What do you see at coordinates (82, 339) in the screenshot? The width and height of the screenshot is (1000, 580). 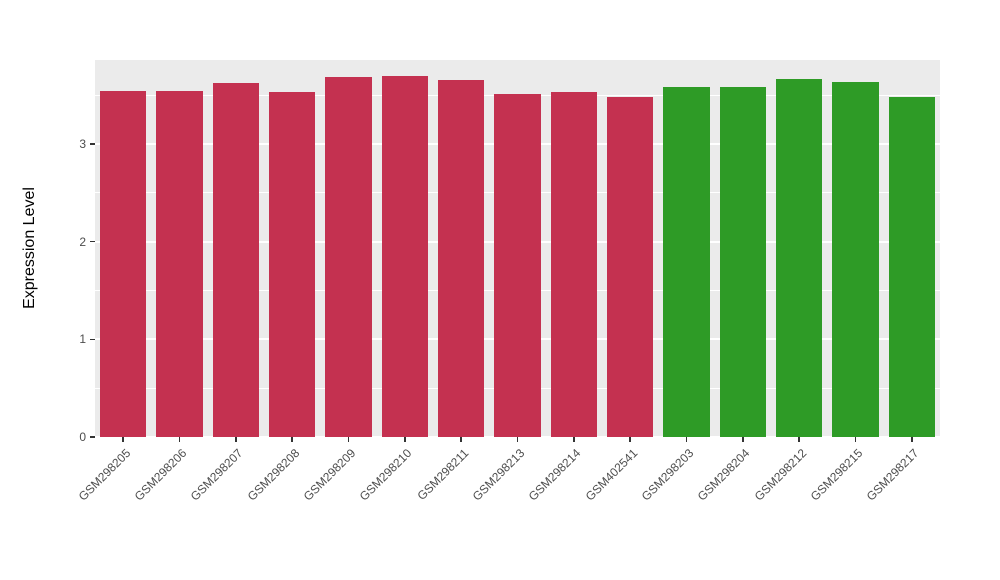 I see `y-tick-label: 1` at bounding box center [82, 339].